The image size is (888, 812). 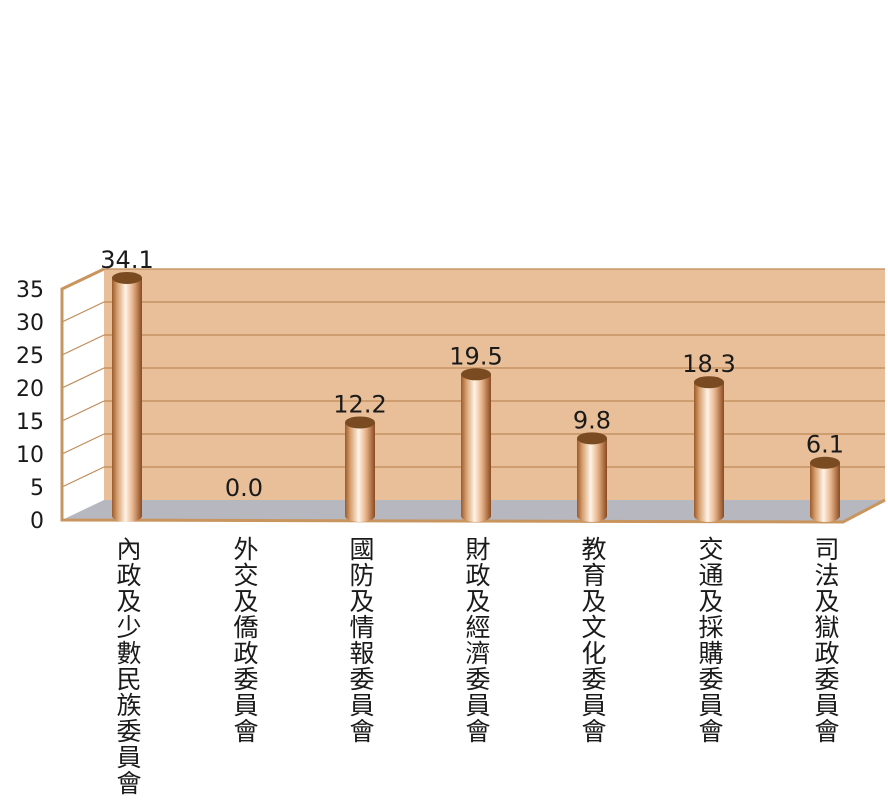 What do you see at coordinates (83, 394) in the screenshot?
I see `side-wall` at bounding box center [83, 394].